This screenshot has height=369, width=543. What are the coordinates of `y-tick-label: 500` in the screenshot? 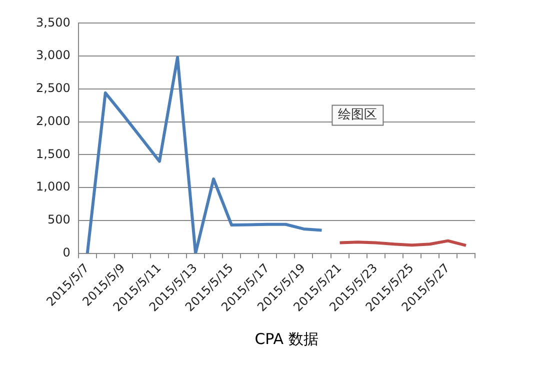 It's located at (58, 219).